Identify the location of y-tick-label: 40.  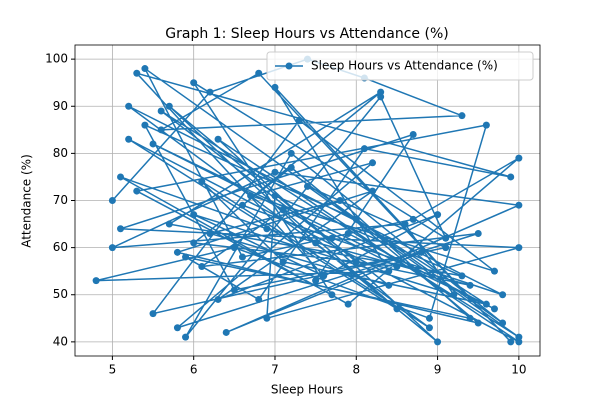
(60, 341).